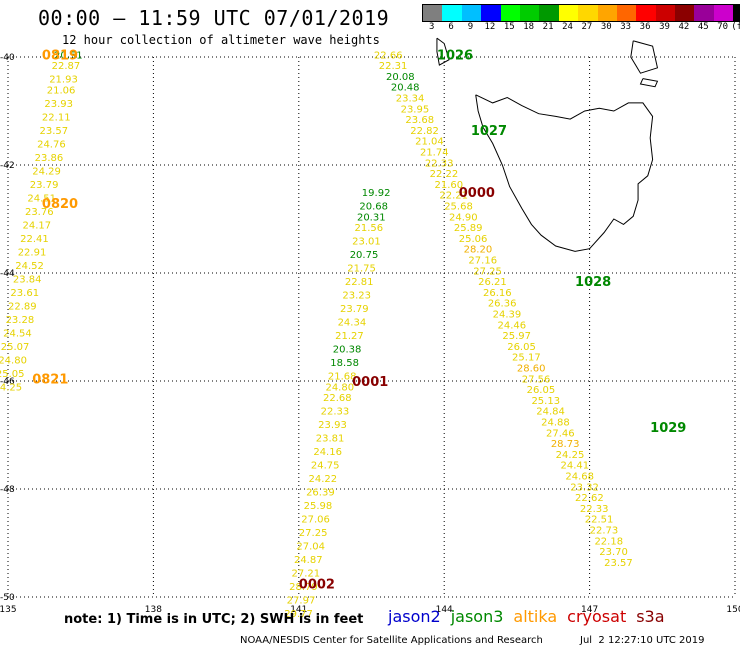 The height and width of the screenshot is (650, 740). What do you see at coordinates (703, 27) in the screenshot?
I see `legend-label: 45` at bounding box center [703, 27].